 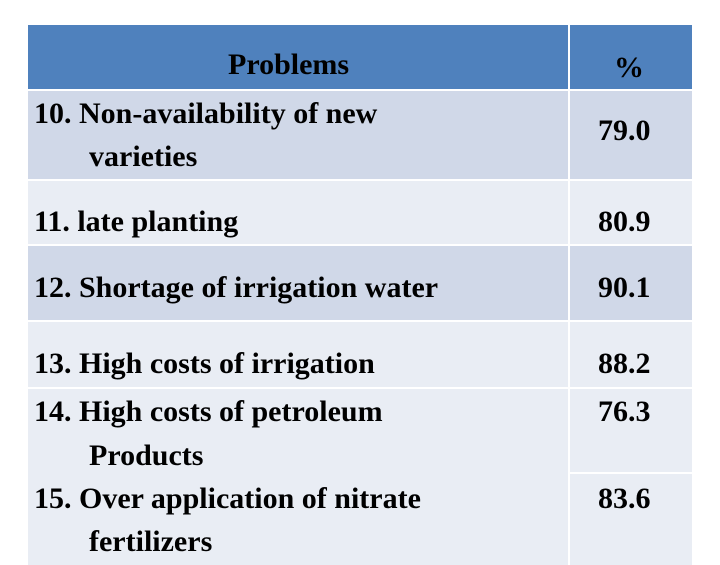 What do you see at coordinates (146, 455) in the screenshot?
I see `row-14-label-line2: Products` at bounding box center [146, 455].